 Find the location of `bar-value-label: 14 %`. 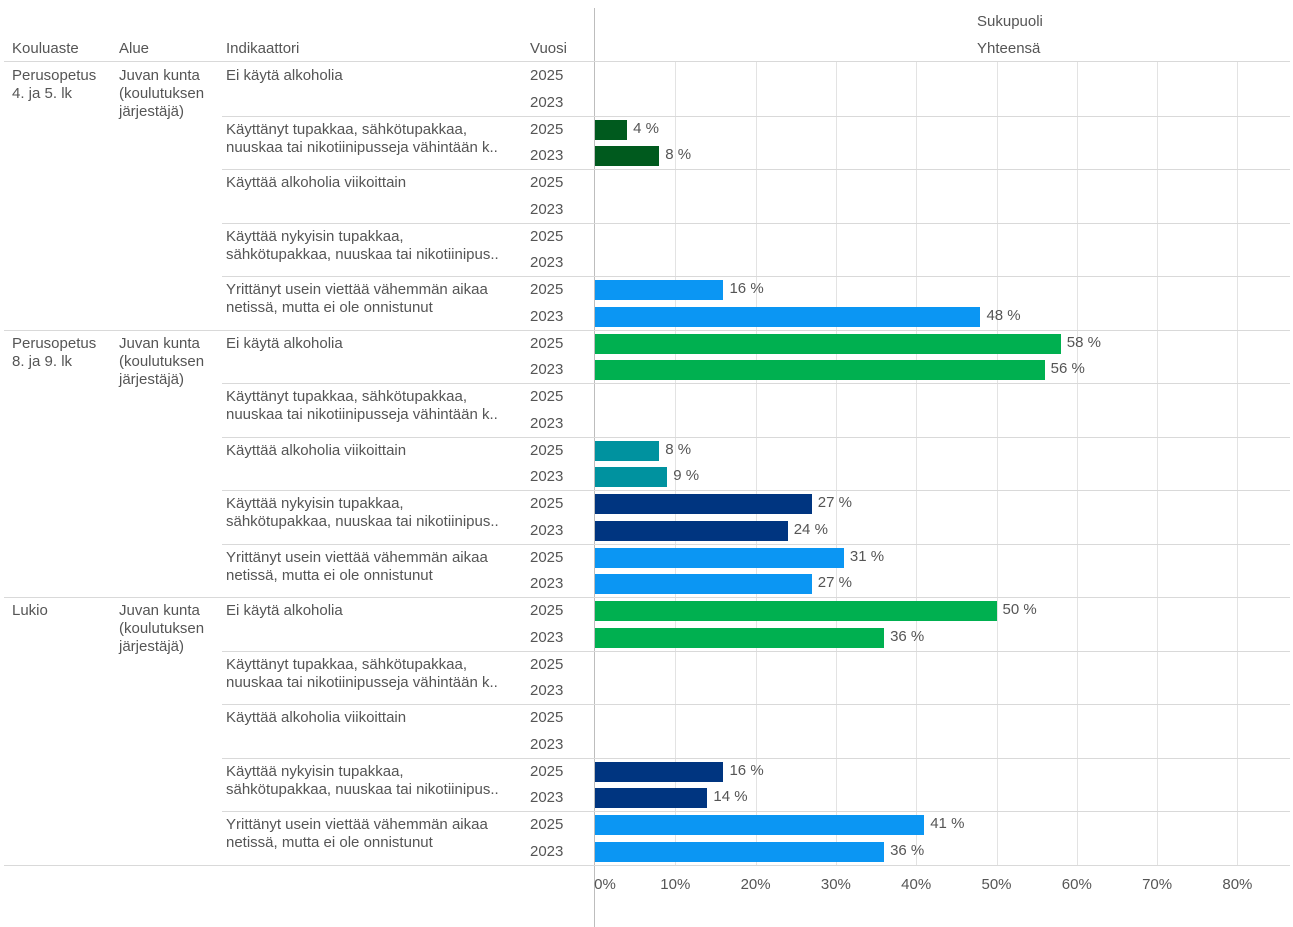

bar-value-label: 14 % is located at coordinates (730, 797).